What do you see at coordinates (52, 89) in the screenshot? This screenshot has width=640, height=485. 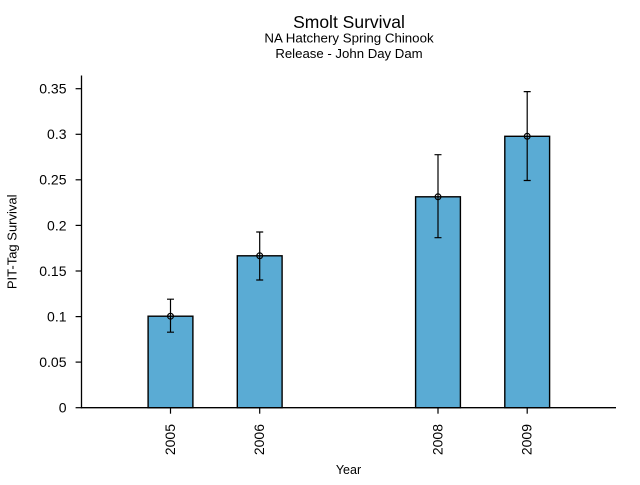 I see `svg-text: 0.35` at bounding box center [52, 89].